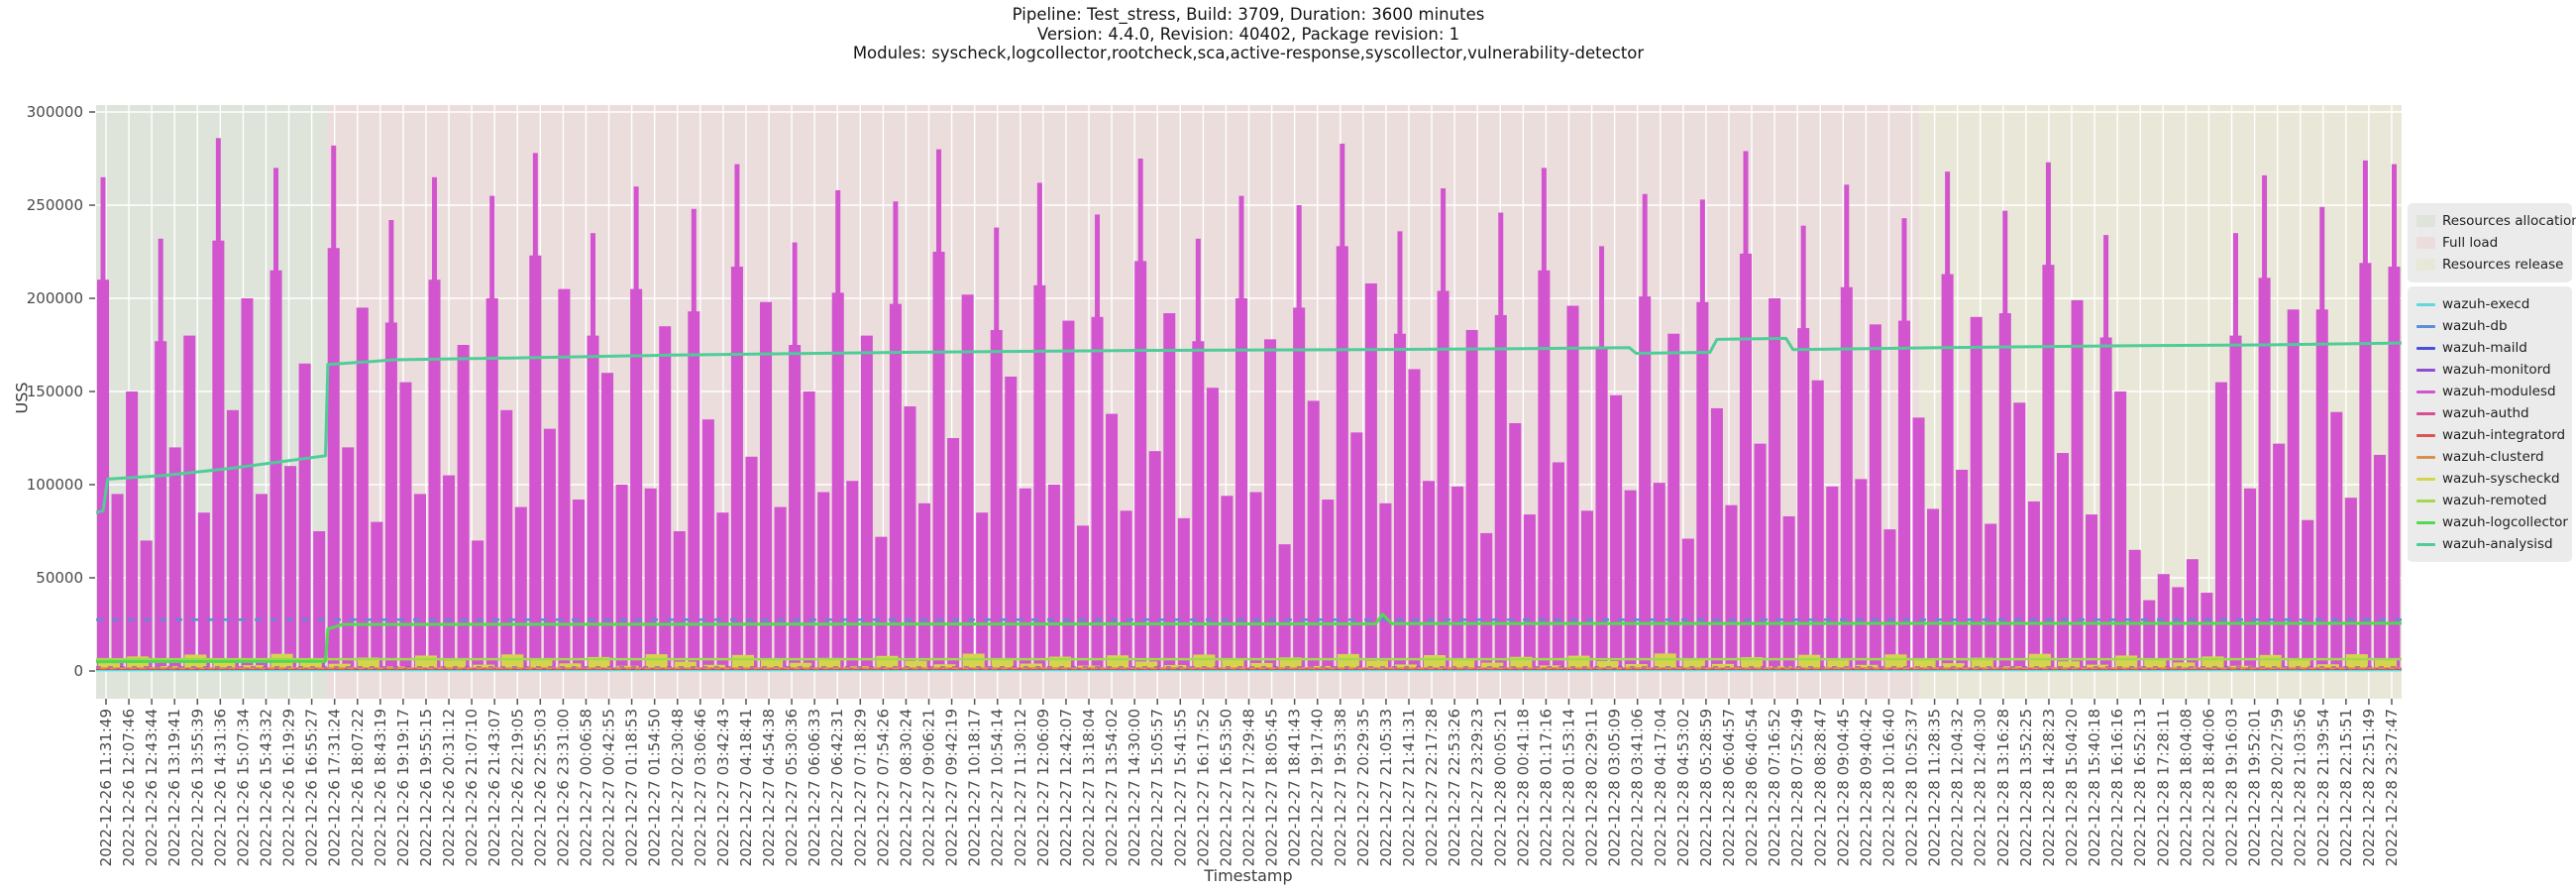 This screenshot has height=892, width=2576. What do you see at coordinates (540, 787) in the screenshot?
I see `x-tick-label: 2022-12-26 22:55:03` at bounding box center [540, 787].